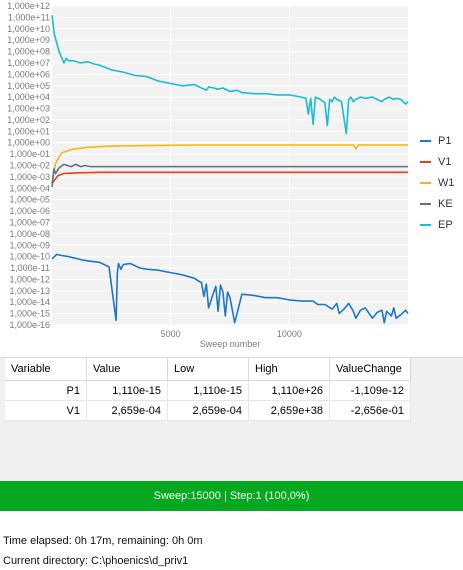 The image size is (463, 570). I want to click on x-tick-label: 10000, so click(289, 334).